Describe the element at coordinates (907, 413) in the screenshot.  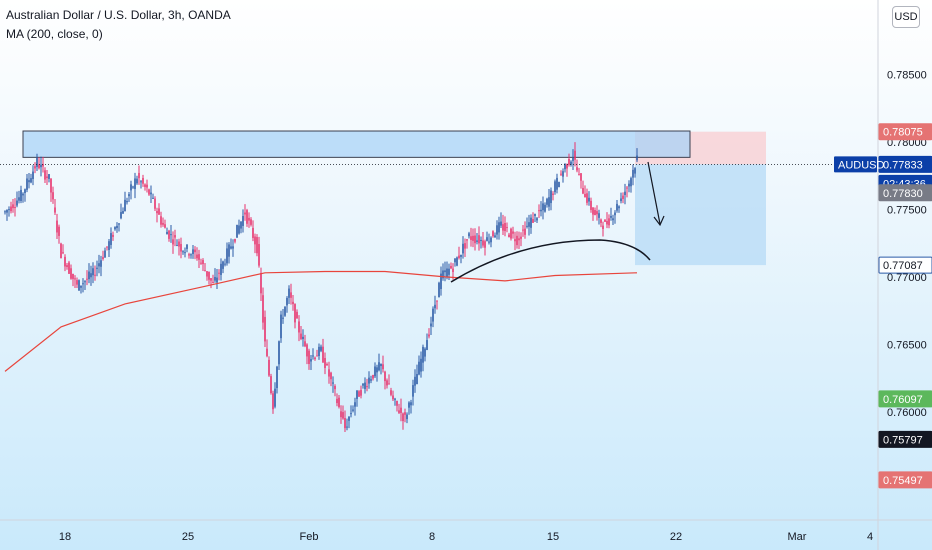
I see `y-tick-label: 0.76000` at that location.